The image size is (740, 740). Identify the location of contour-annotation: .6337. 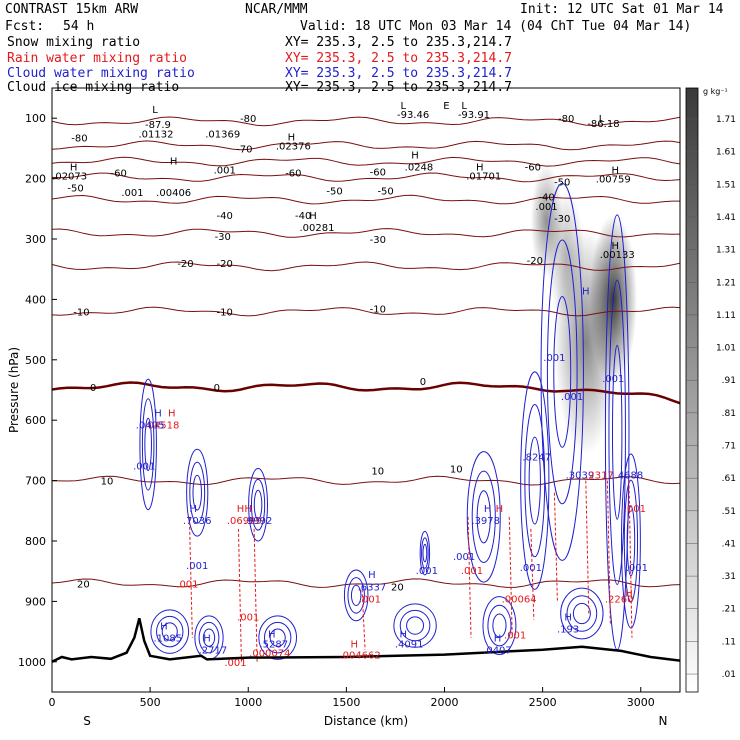
(372, 587).